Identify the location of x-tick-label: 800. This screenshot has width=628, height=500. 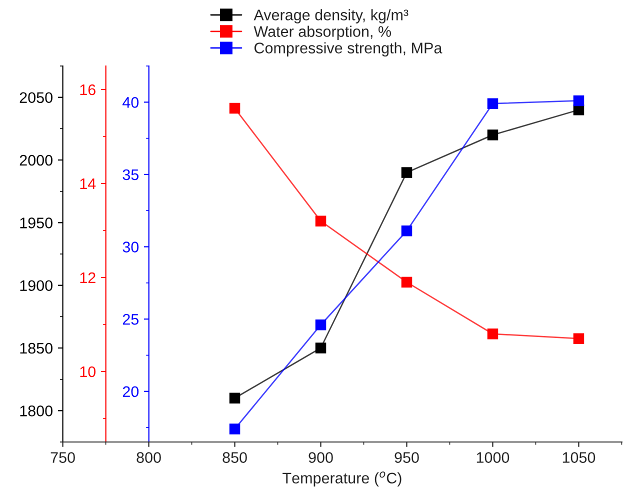
(148, 457).